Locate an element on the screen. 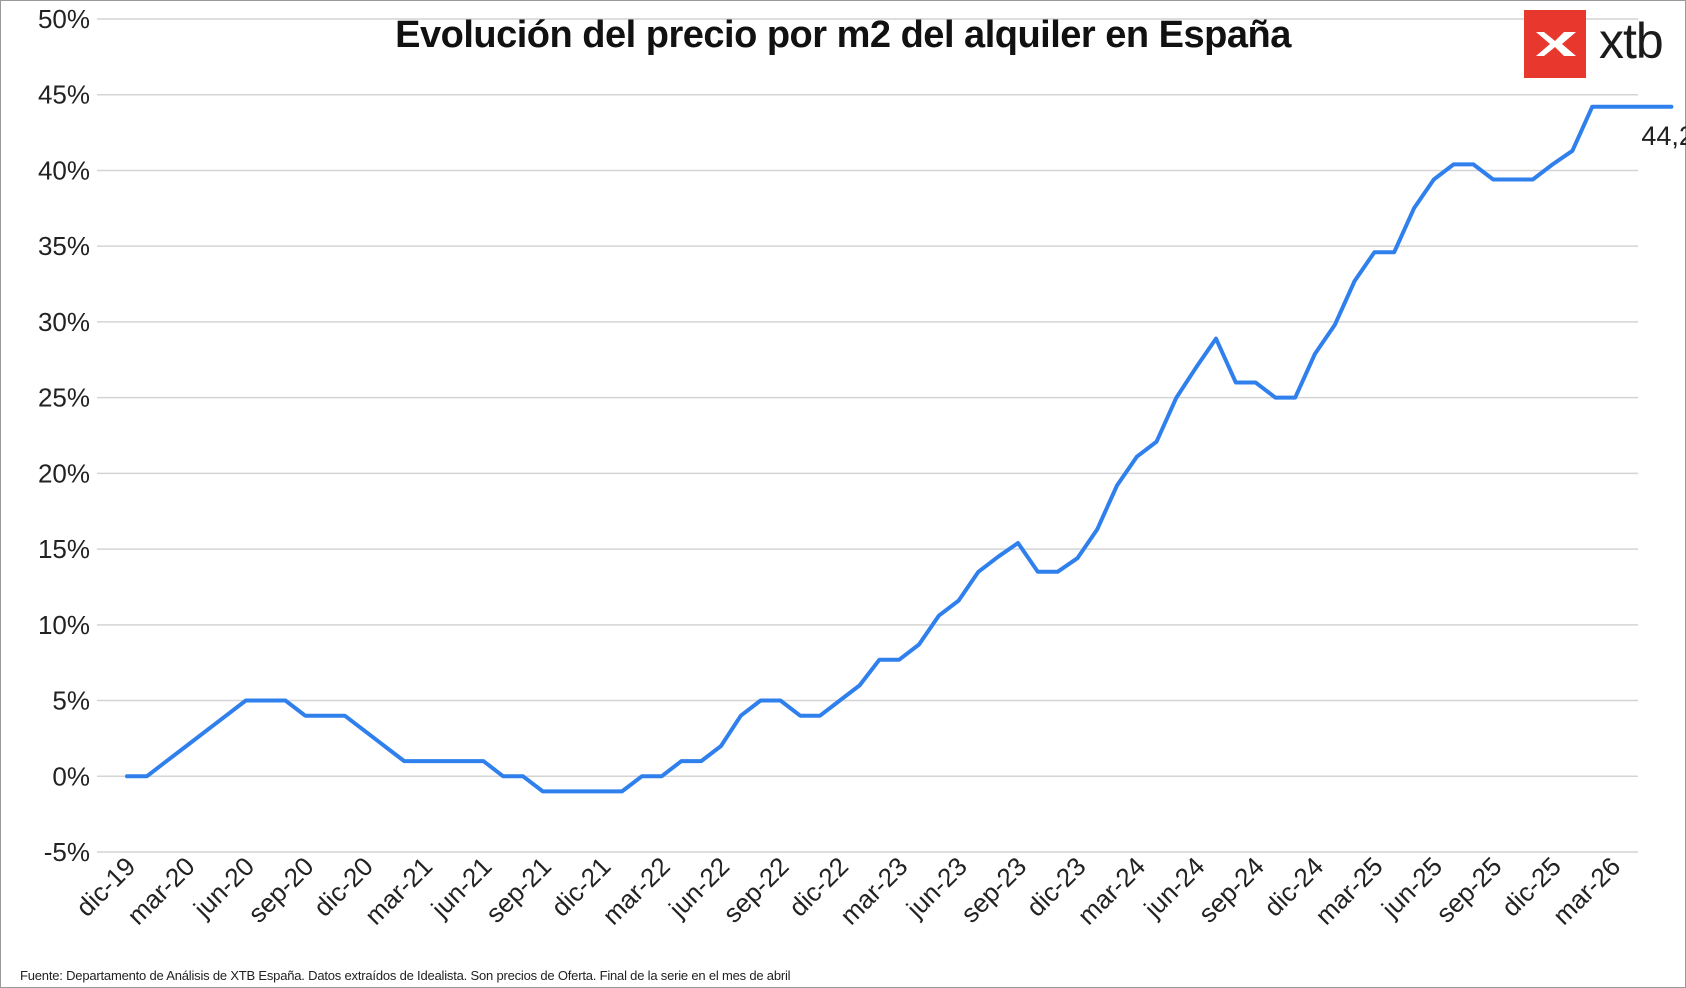 The height and width of the screenshot is (988, 1686). x-tick-label: mar-25 is located at coordinates (1348, 890).